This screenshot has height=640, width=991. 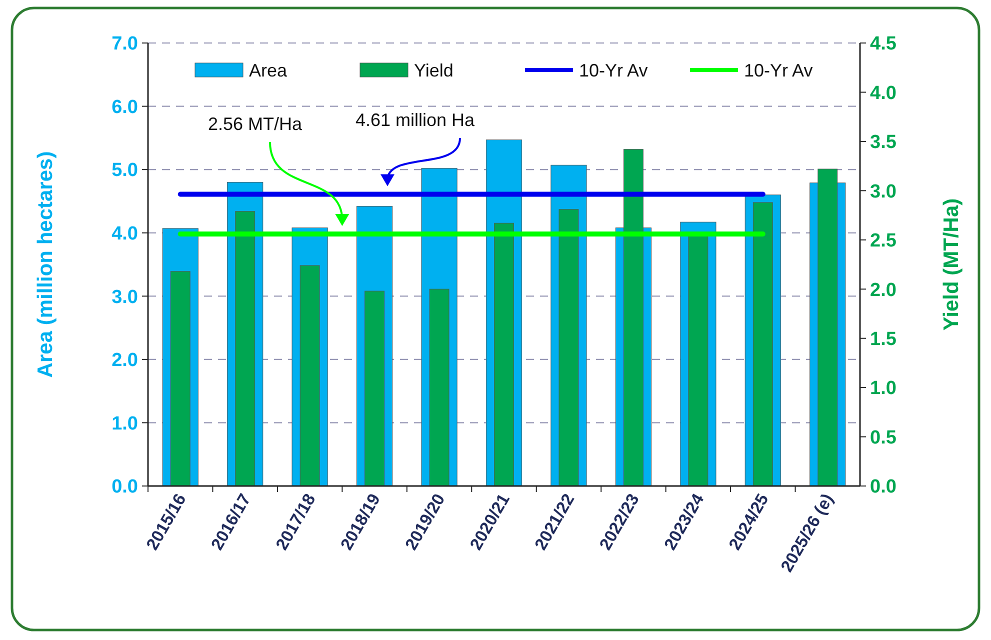 I want to click on y-tick-label: 0.0, so click(x=125, y=487).